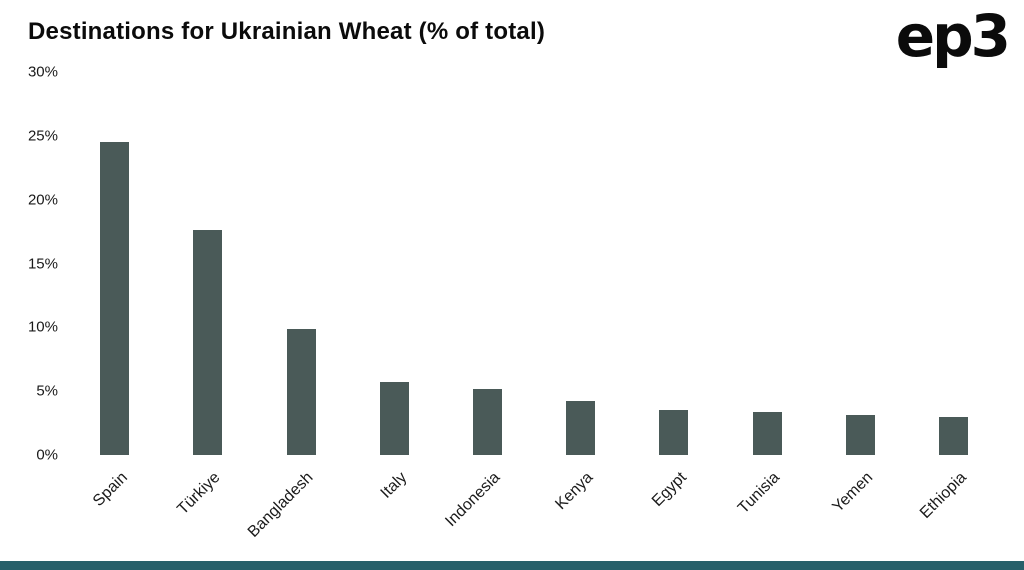 Image resolution: width=1024 pixels, height=570 pixels. Describe the element at coordinates (42, 136) in the screenshot. I see `y-tick-label: 25%` at that location.